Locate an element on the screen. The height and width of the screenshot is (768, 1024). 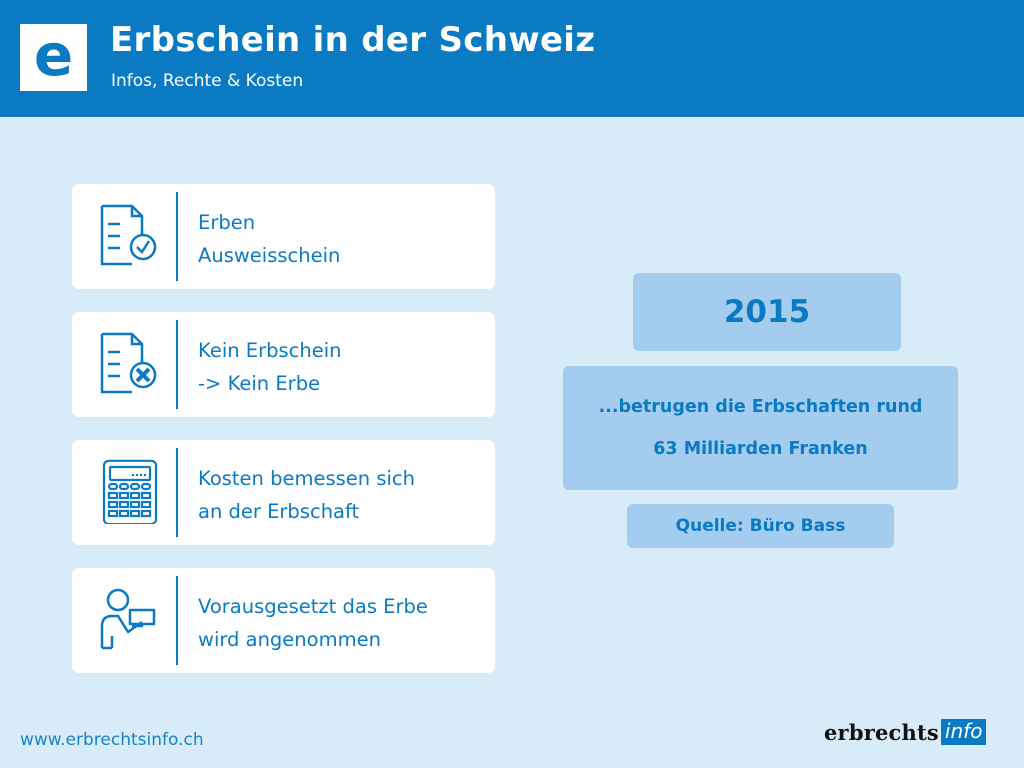
info-card-erben: Erben Ausweisschein is located at coordinates (283, 236).